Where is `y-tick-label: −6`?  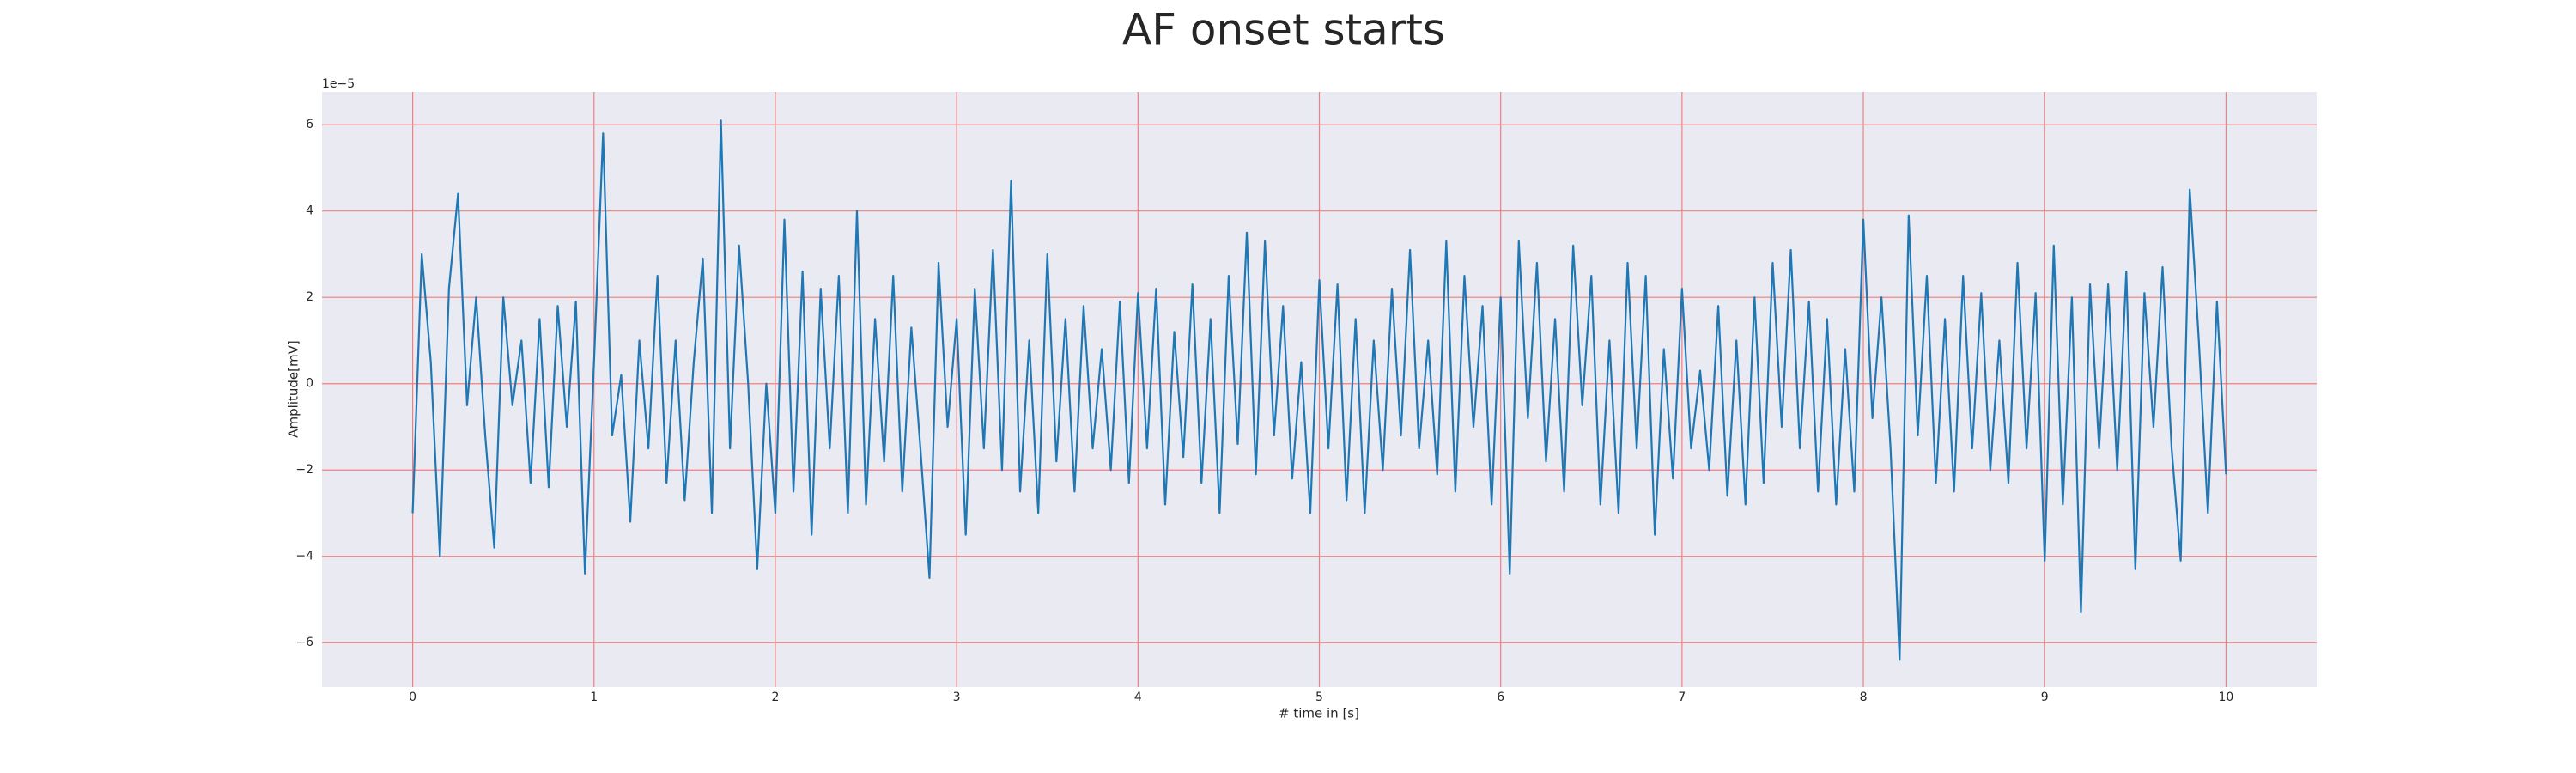 y-tick-label: −6 is located at coordinates (304, 642).